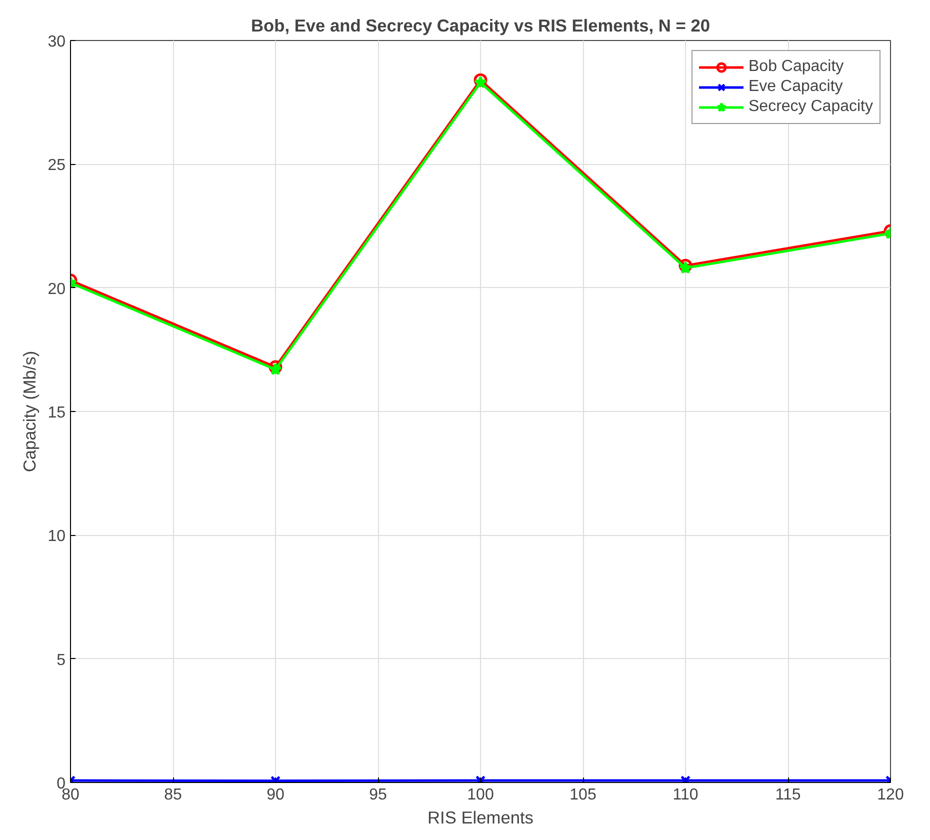 The height and width of the screenshot is (840, 930). I want to click on y-tick-label: 5, so click(61, 660).